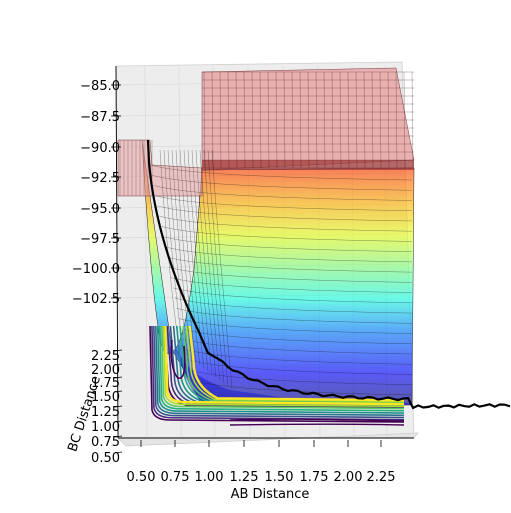  What do you see at coordinates (105, 383) in the screenshot?
I see `y-tick-label: 1.75` at bounding box center [105, 383].